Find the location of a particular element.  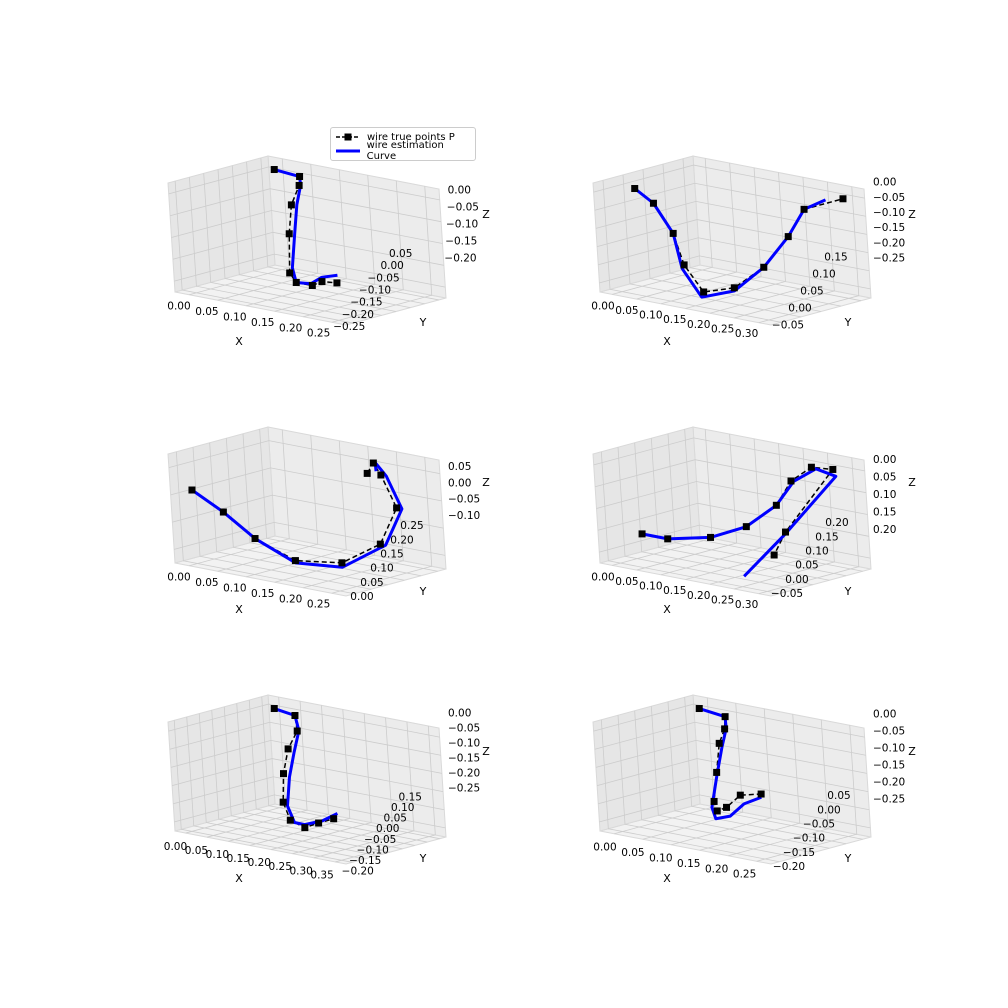

x-tick-label: 0.05 is located at coordinates (196, 851).